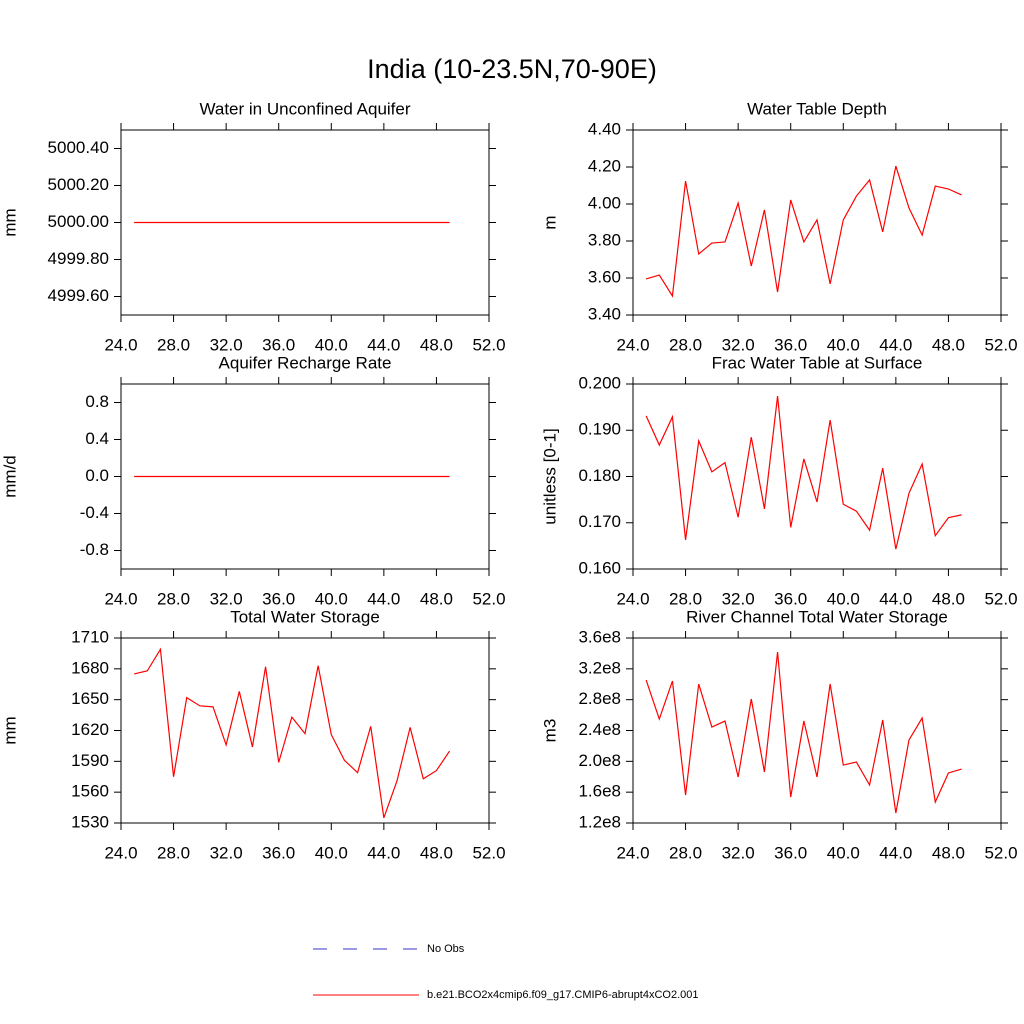 The height and width of the screenshot is (1024, 1024). I want to click on plot-frame, so click(817, 222).